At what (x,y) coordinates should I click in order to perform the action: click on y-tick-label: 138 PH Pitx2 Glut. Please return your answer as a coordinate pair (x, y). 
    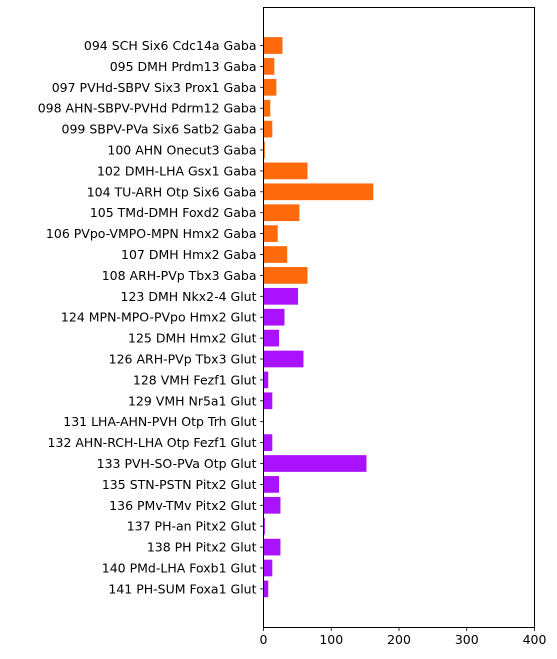
    Looking at the image, I should click on (202, 547).